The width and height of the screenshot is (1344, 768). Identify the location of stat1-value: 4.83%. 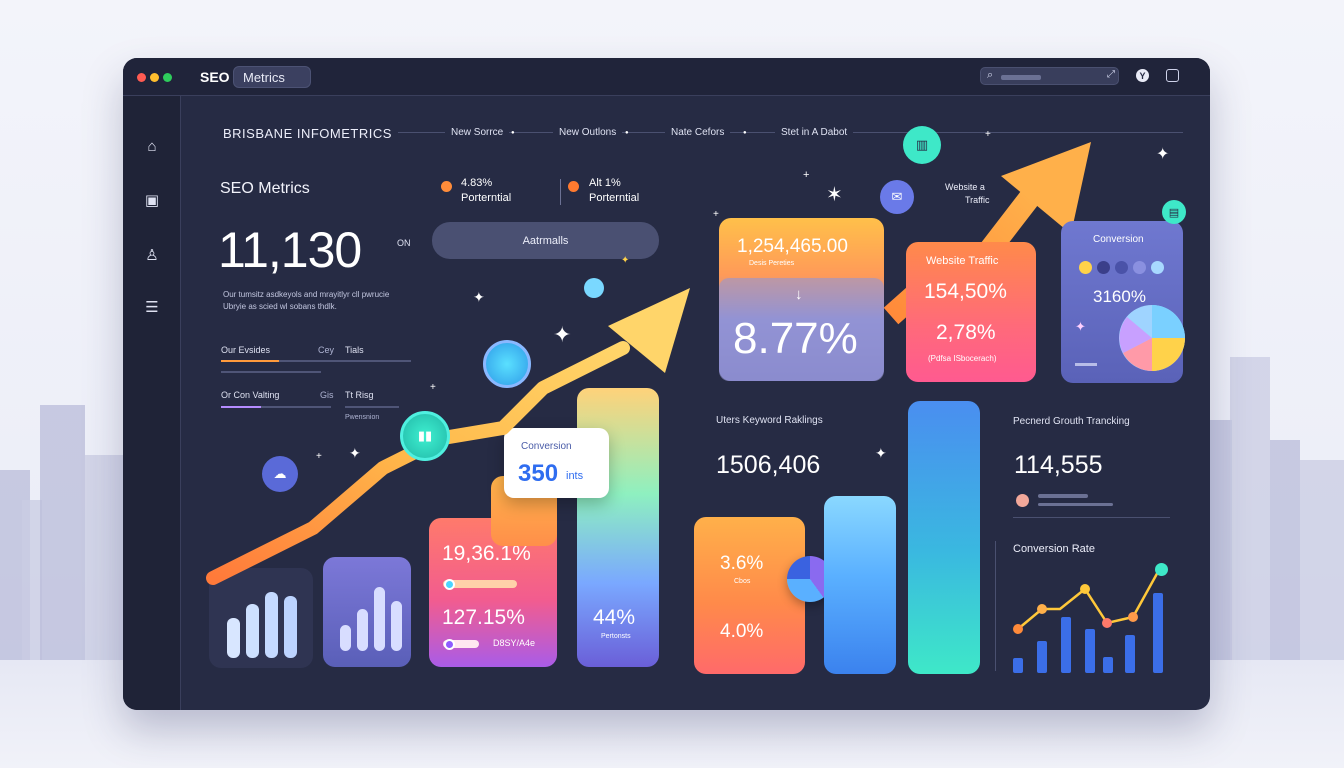
(477, 183).